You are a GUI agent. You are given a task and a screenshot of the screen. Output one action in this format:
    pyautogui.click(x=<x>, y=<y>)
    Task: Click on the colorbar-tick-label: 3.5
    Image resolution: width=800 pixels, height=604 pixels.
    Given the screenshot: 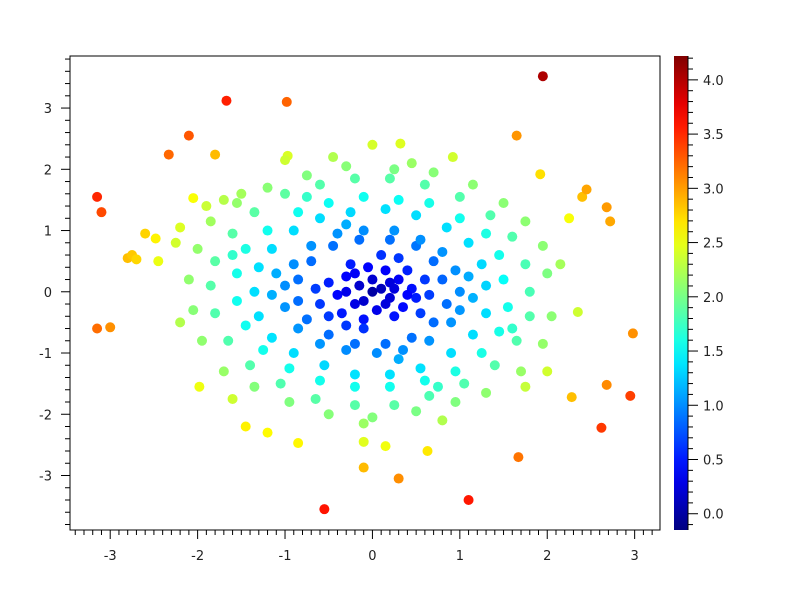 What is the action you would take?
    pyautogui.click(x=713, y=135)
    